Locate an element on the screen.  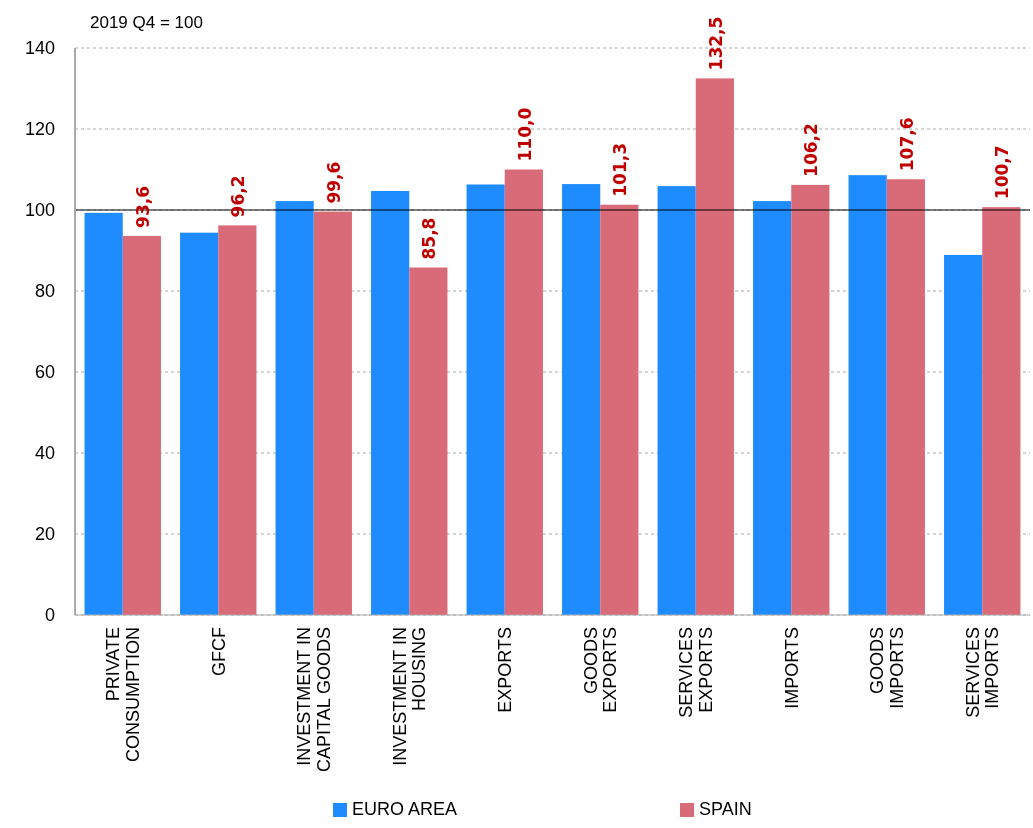
data-label: 110,0 is located at coordinates (524, 134).